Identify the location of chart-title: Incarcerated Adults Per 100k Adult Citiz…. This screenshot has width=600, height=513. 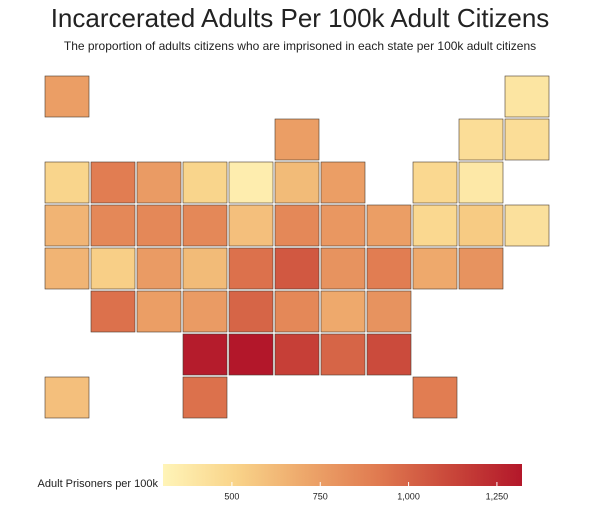
(300, 18).